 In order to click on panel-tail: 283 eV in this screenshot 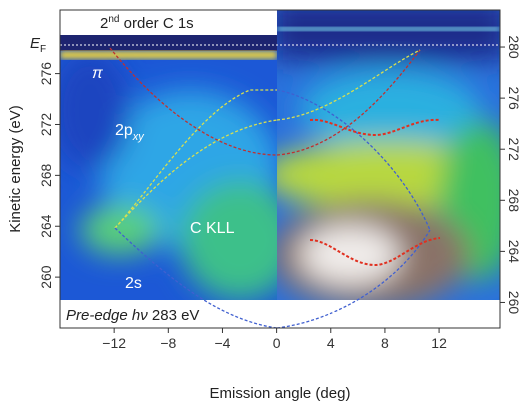, I will do `click(174, 315)`.